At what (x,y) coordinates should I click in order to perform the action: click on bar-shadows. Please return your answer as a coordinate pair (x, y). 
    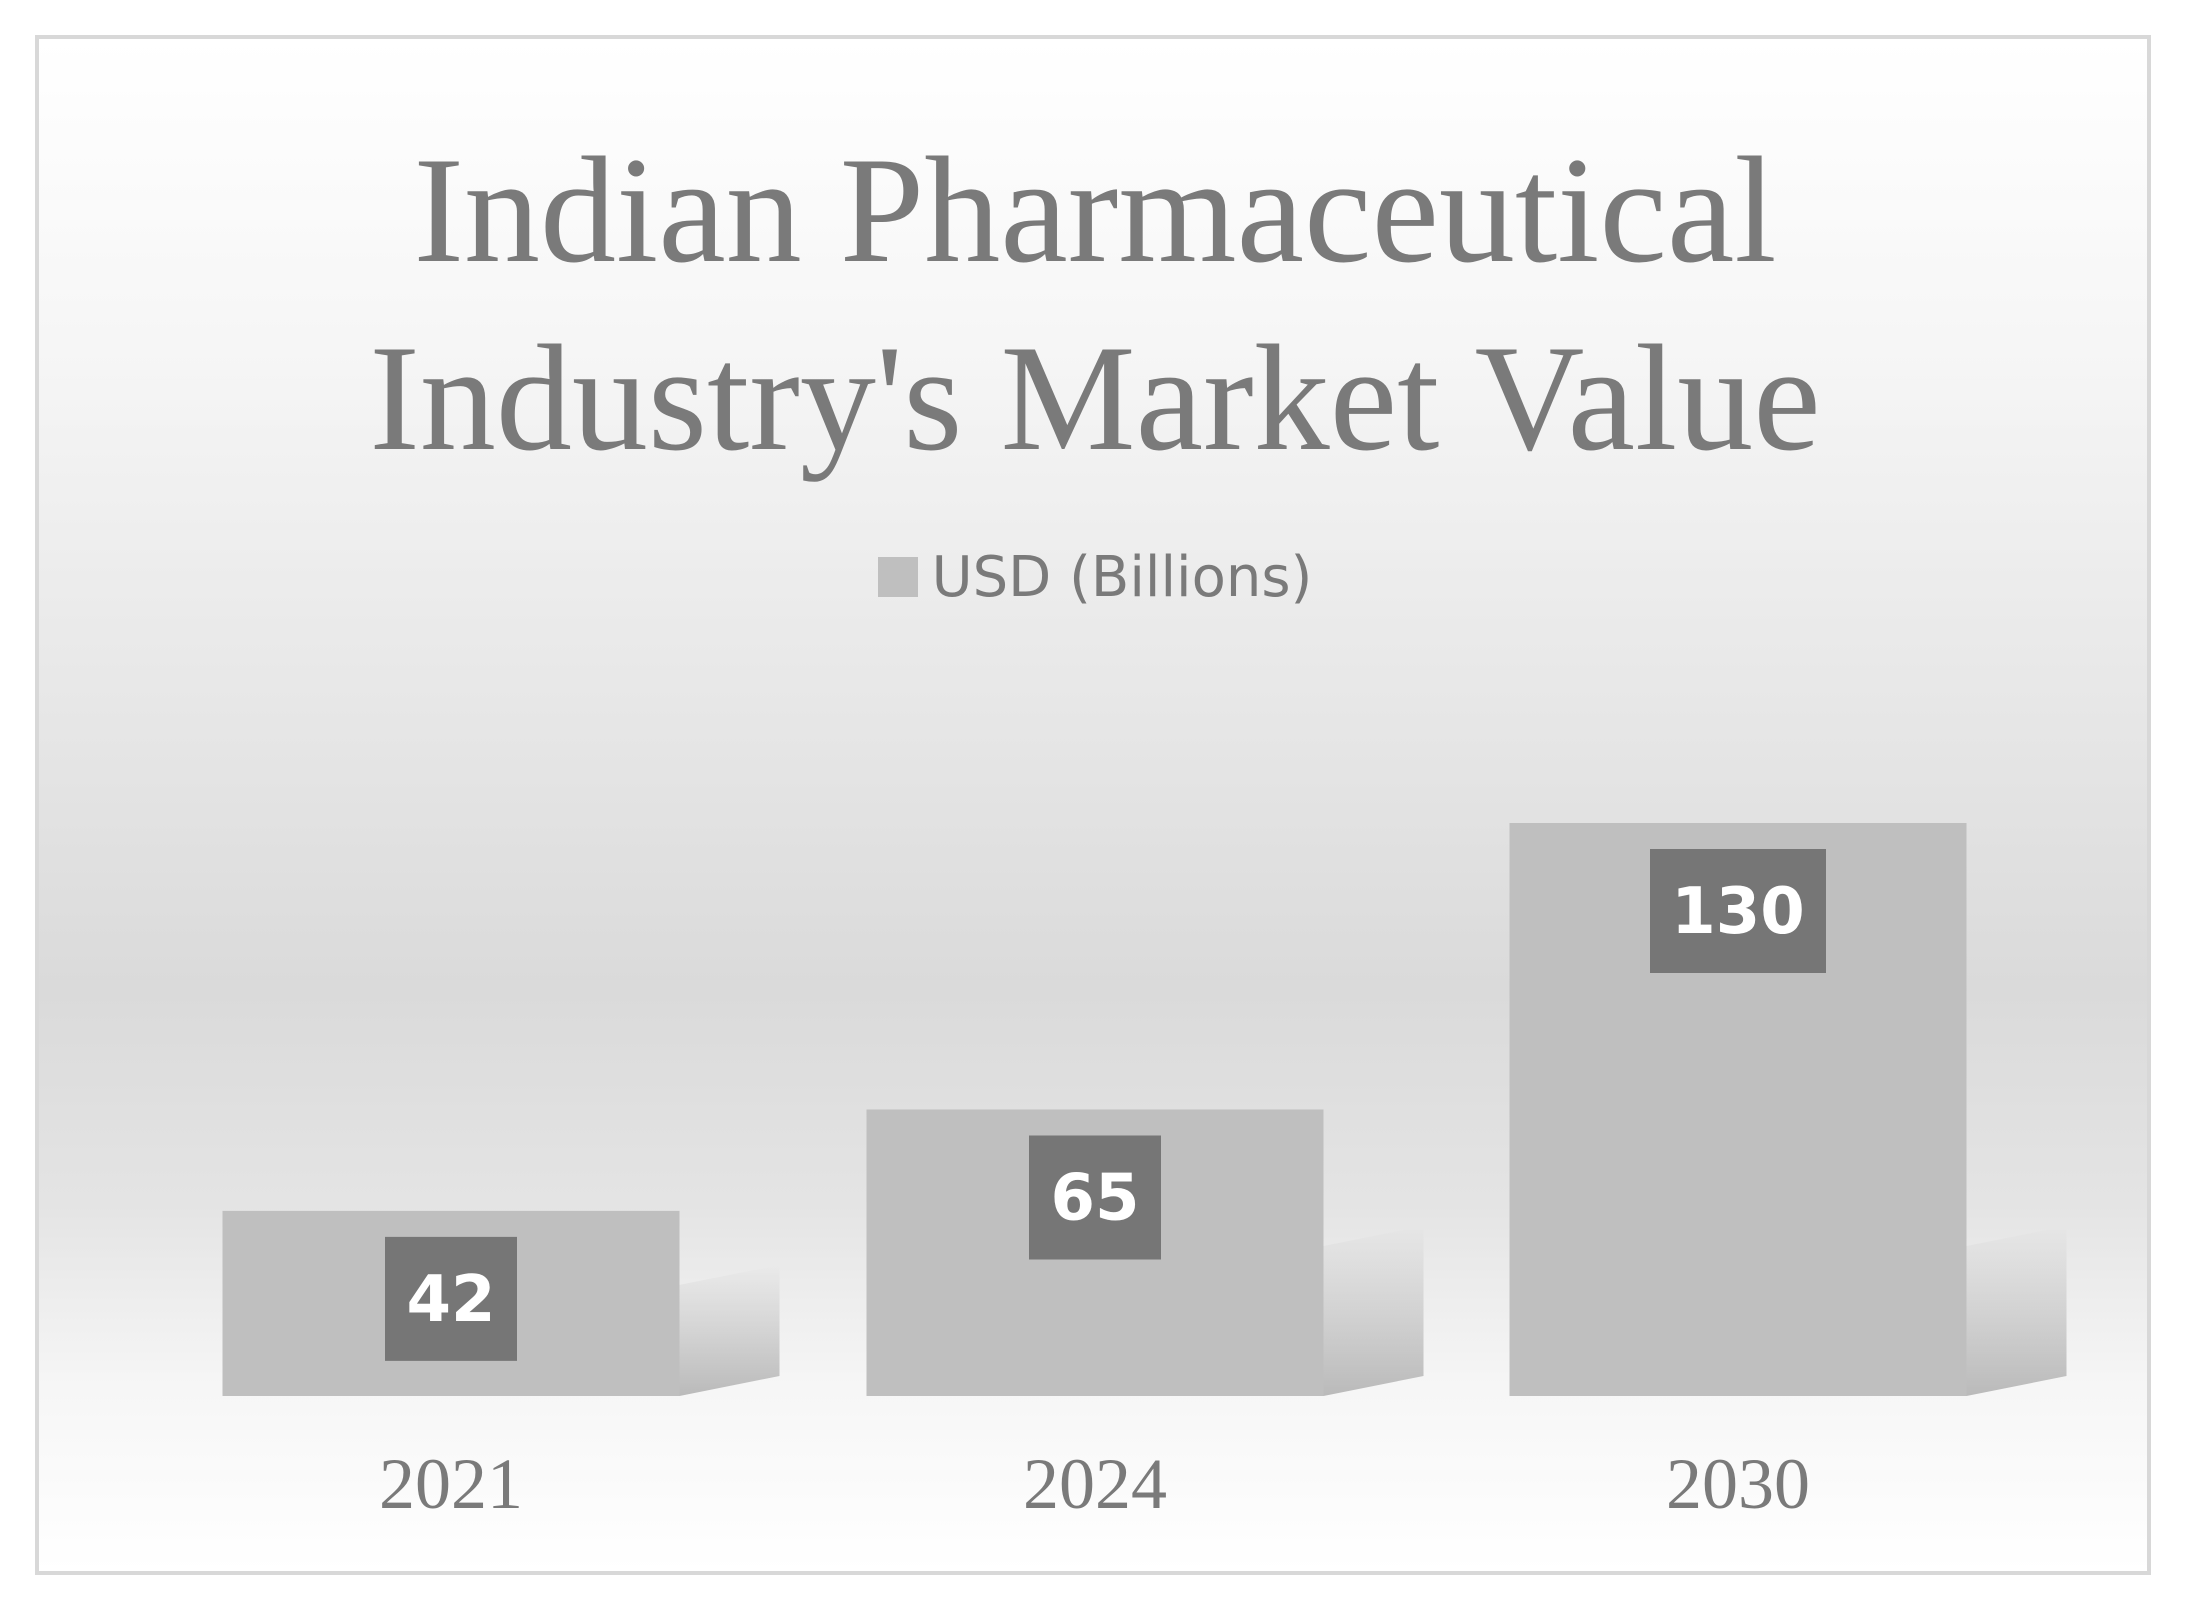
    Looking at the image, I should click on (1373, 1311).